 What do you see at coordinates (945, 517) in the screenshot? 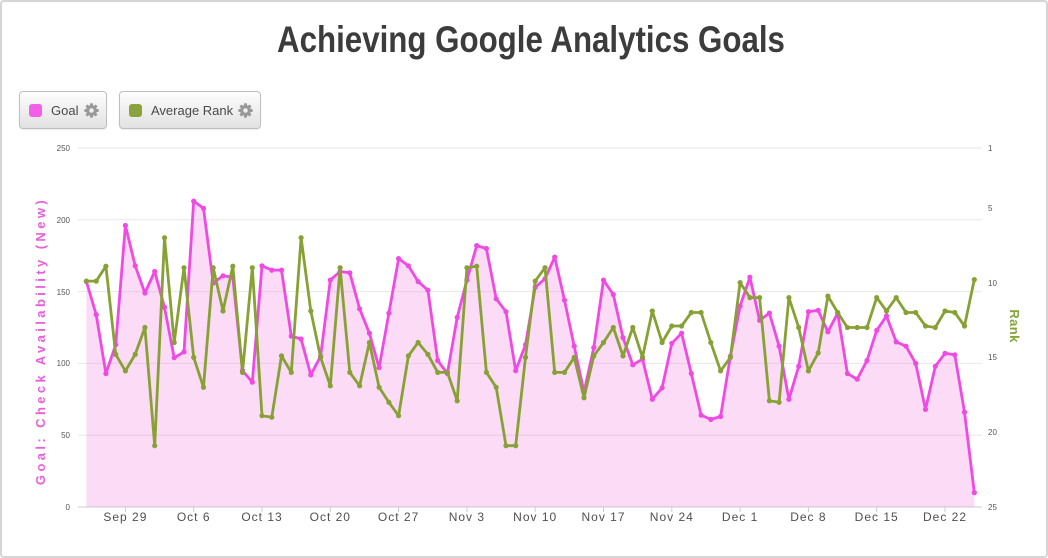
I see `svg-text: Dec 22` at bounding box center [945, 517].